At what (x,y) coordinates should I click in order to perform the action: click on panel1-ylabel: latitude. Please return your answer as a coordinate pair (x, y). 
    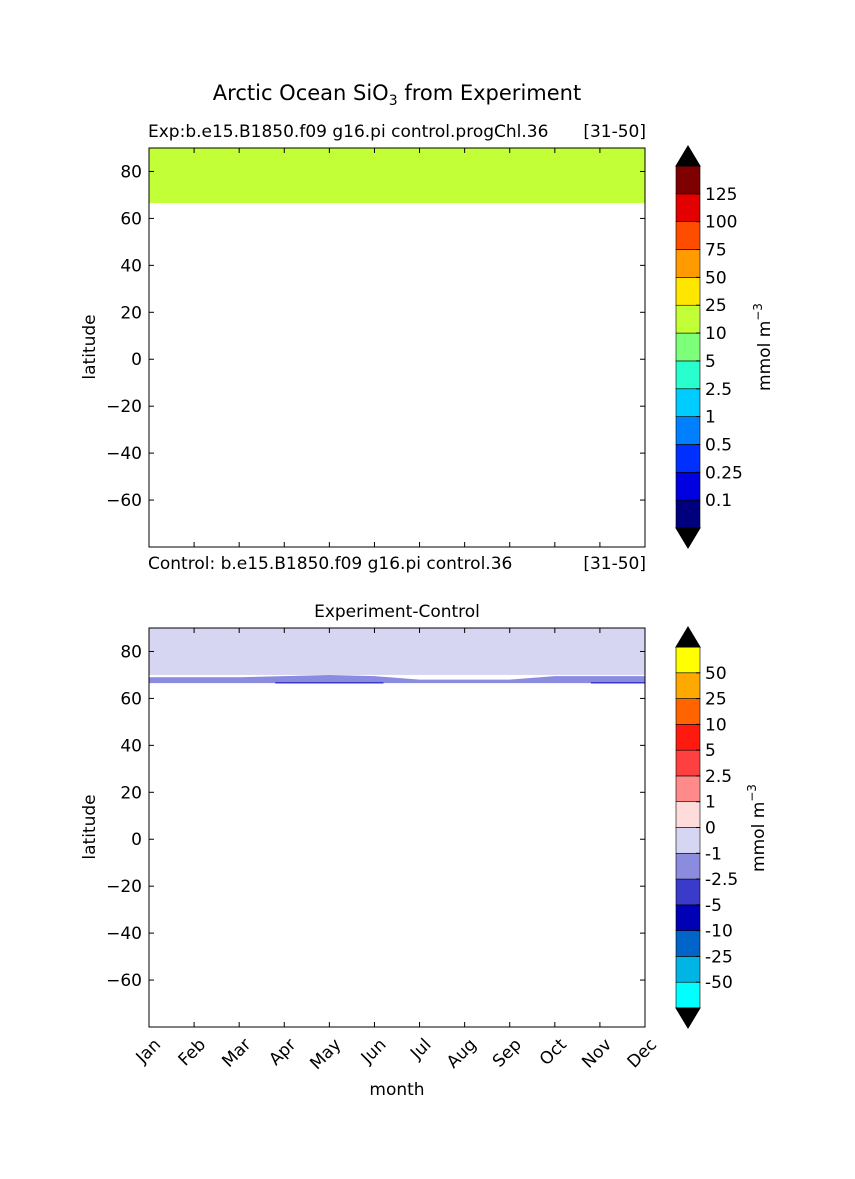
    Looking at the image, I should click on (90, 346).